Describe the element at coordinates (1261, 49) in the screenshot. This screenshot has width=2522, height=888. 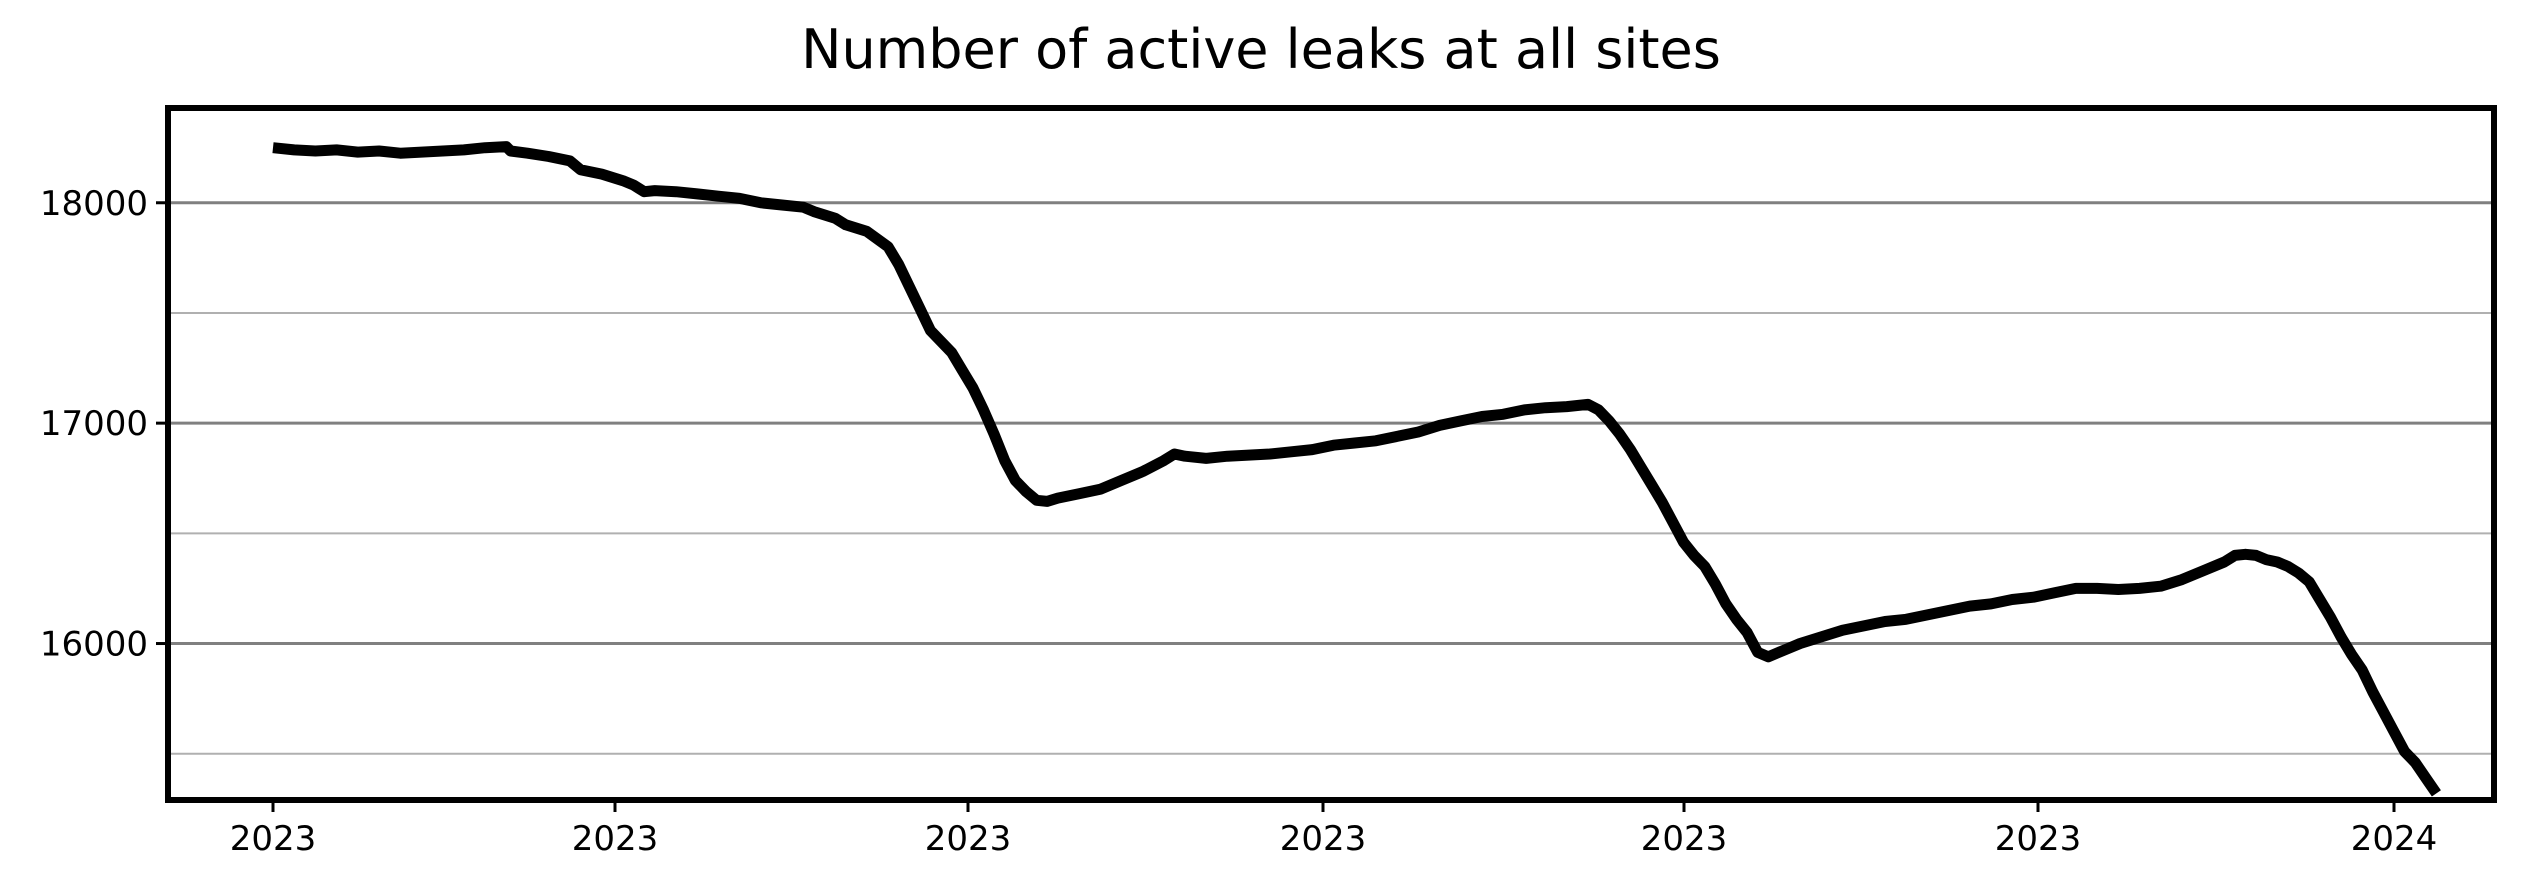
I see `chart-title: Number of active leaks at all sites` at that location.